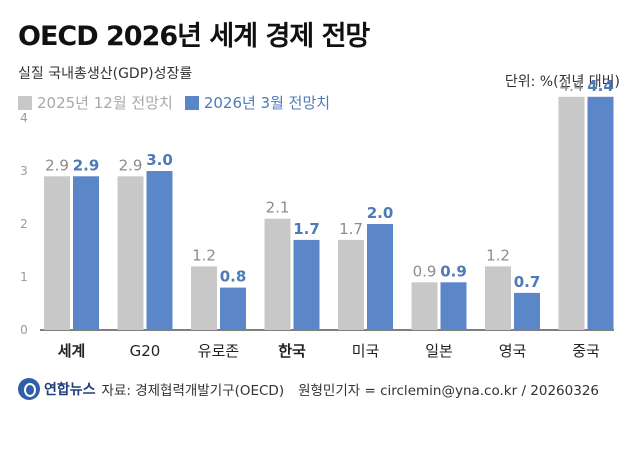 This screenshot has height=469, width=640. What do you see at coordinates (105, 103) in the screenshot?
I see `legend-label-series-a: 2025년 12월 전망치` at bounding box center [105, 103].